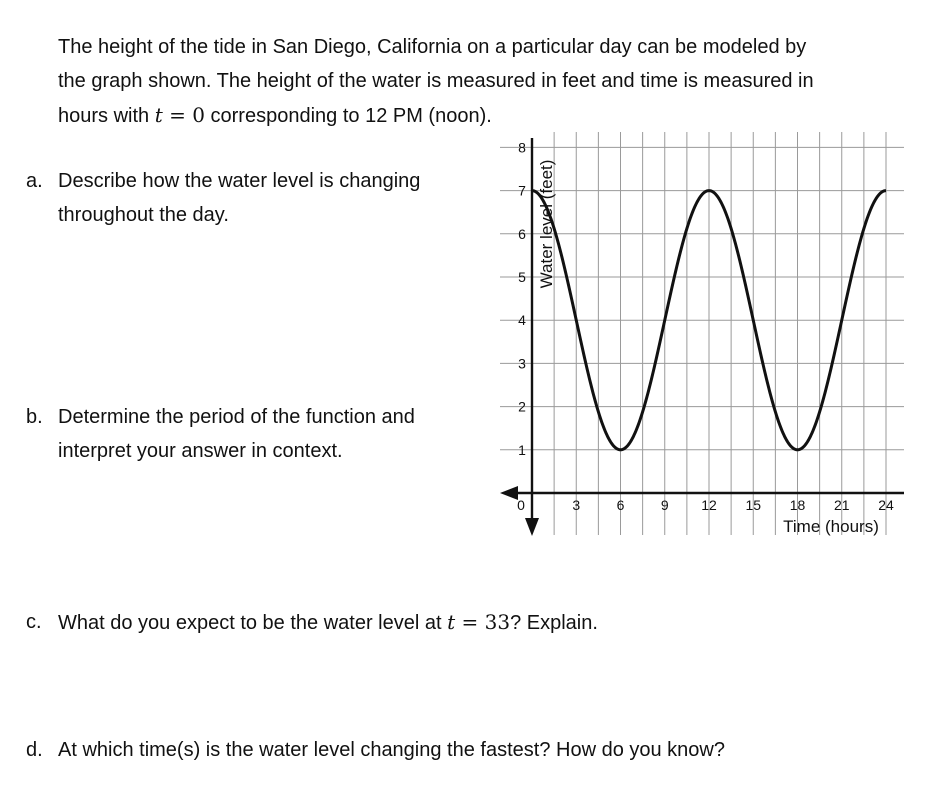  What do you see at coordinates (522, 407) in the screenshot?
I see `y-tick-label: 2` at bounding box center [522, 407].